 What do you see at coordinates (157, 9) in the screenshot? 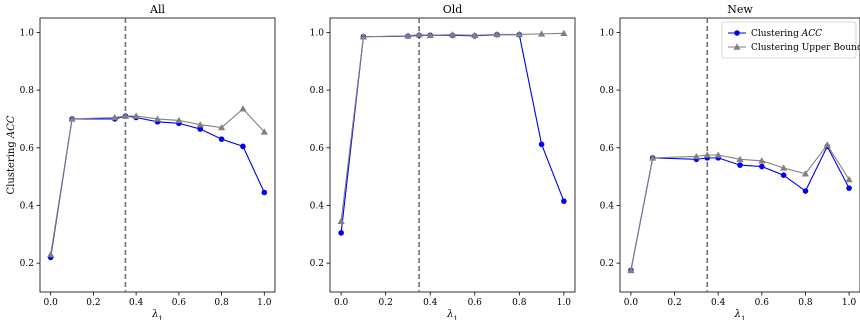
I see `panel-title: All` at bounding box center [157, 9].